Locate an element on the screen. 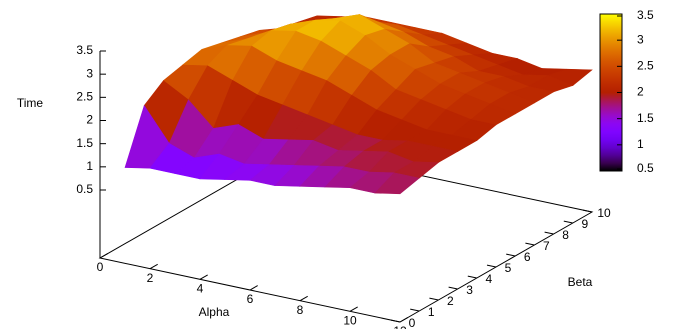  z-axis-label: Time is located at coordinates (30, 103).